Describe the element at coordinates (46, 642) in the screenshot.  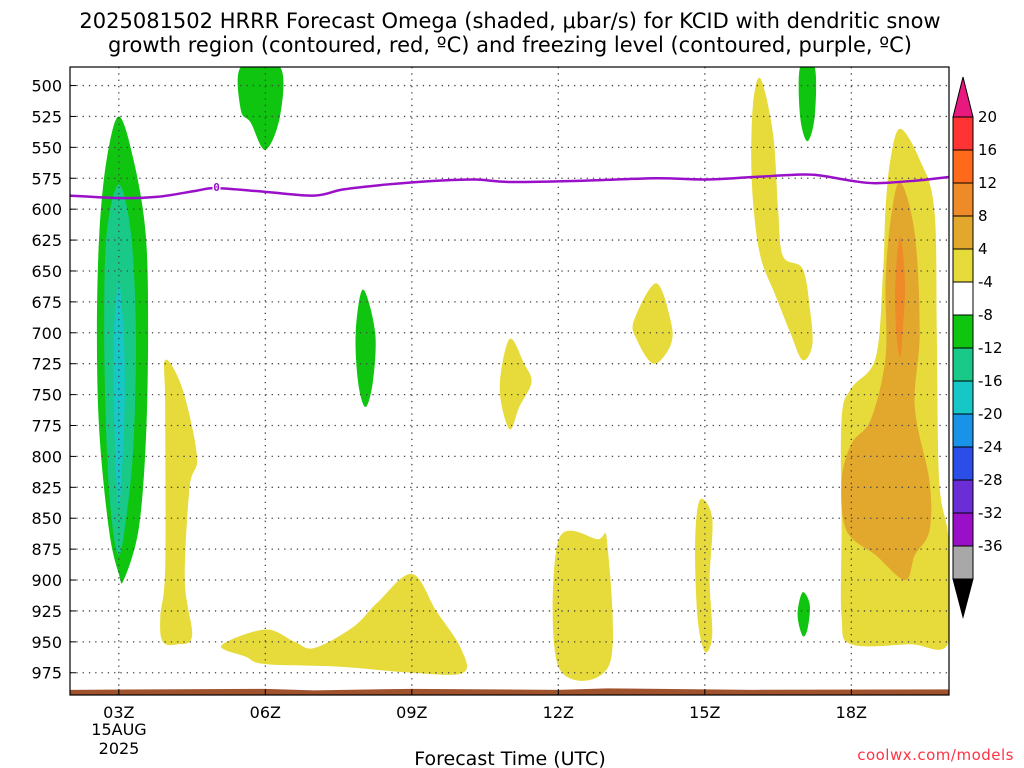
I see `y-tick-label-950: 950` at that location.